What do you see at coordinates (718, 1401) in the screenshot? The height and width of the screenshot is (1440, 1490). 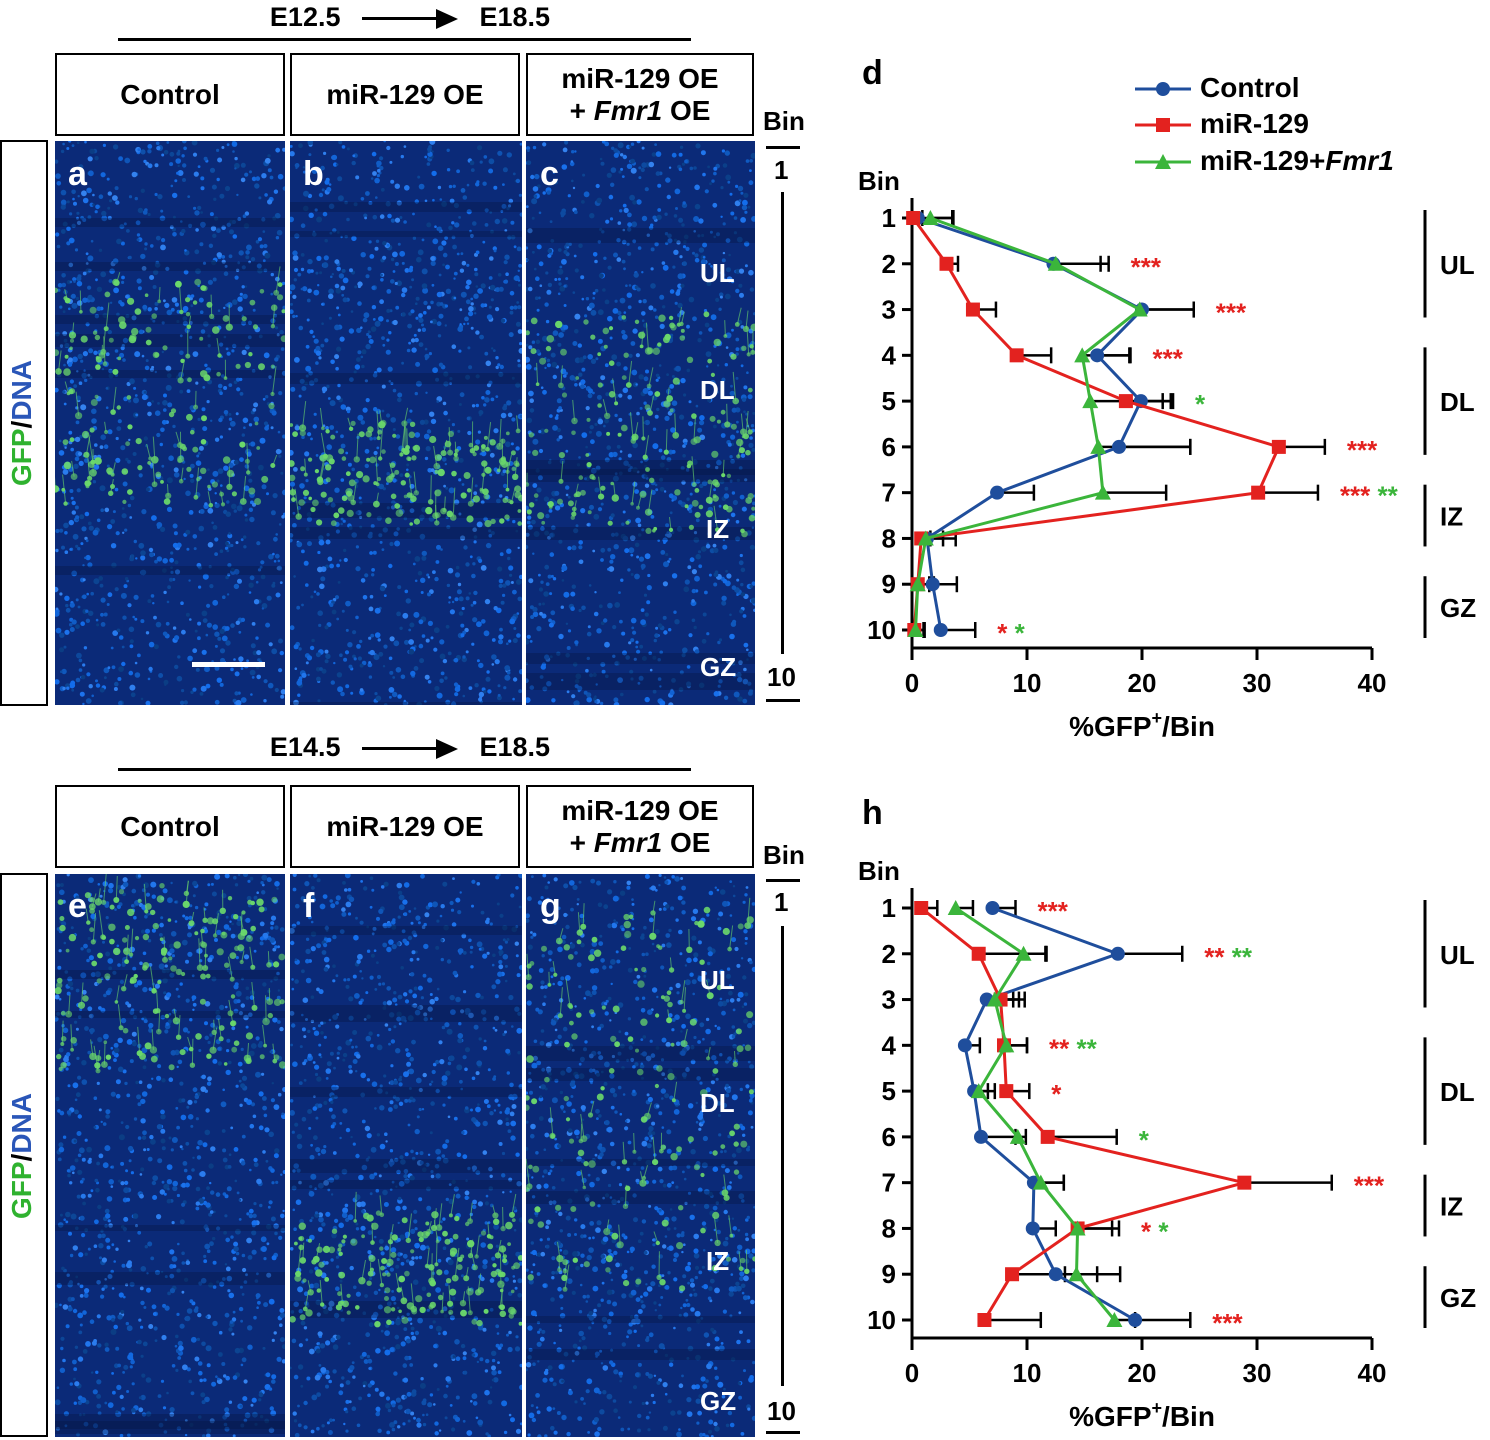 I see `zone-label-gz-bottom: GZ` at bounding box center [718, 1401].